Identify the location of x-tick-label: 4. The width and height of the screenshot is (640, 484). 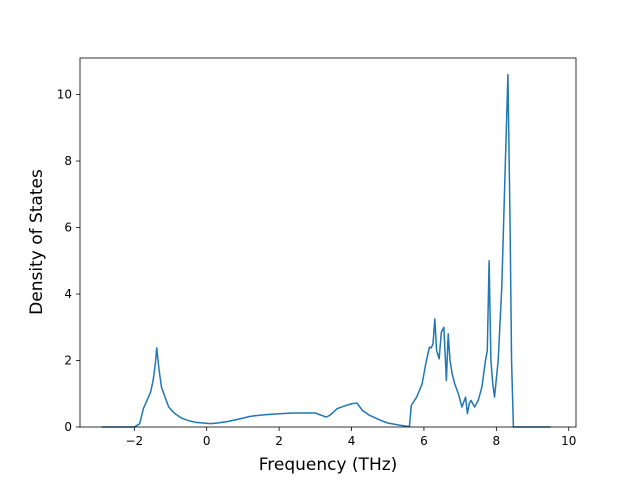
(352, 441).